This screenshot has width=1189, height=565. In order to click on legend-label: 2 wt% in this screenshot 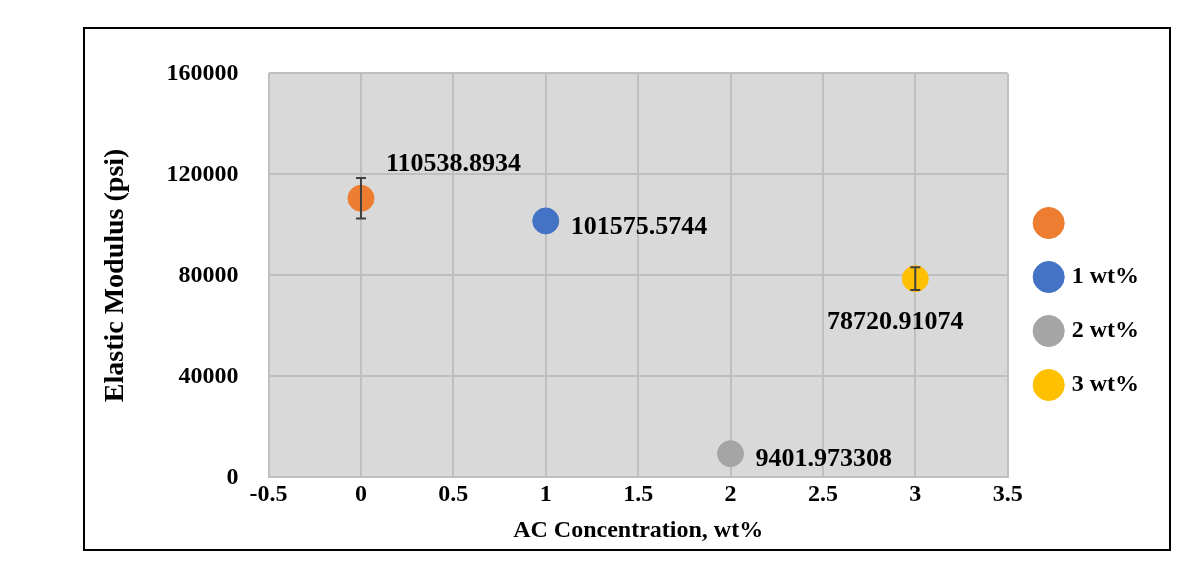, I will do `click(1105, 329)`.